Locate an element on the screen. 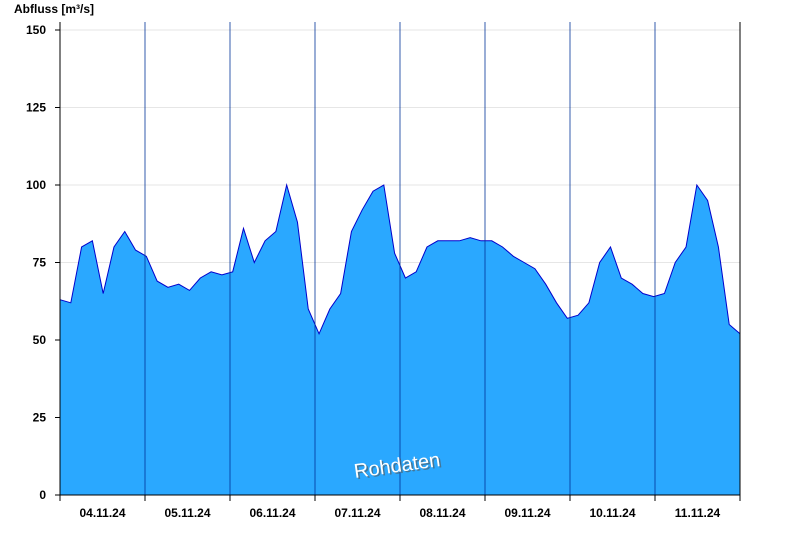  y-tick-label: 100 is located at coordinates (36, 185).